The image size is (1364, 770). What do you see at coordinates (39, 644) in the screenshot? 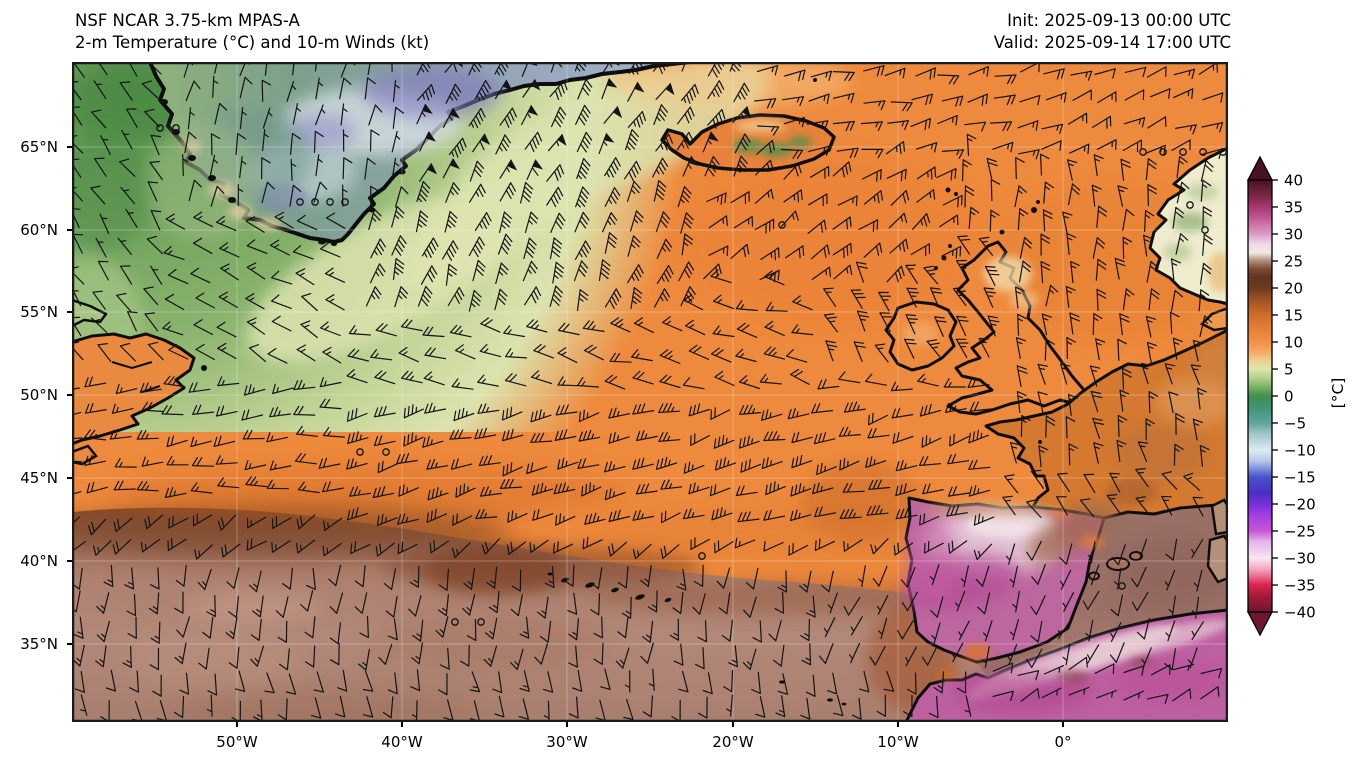
I see `y-tick-label: 35°N` at bounding box center [39, 644].